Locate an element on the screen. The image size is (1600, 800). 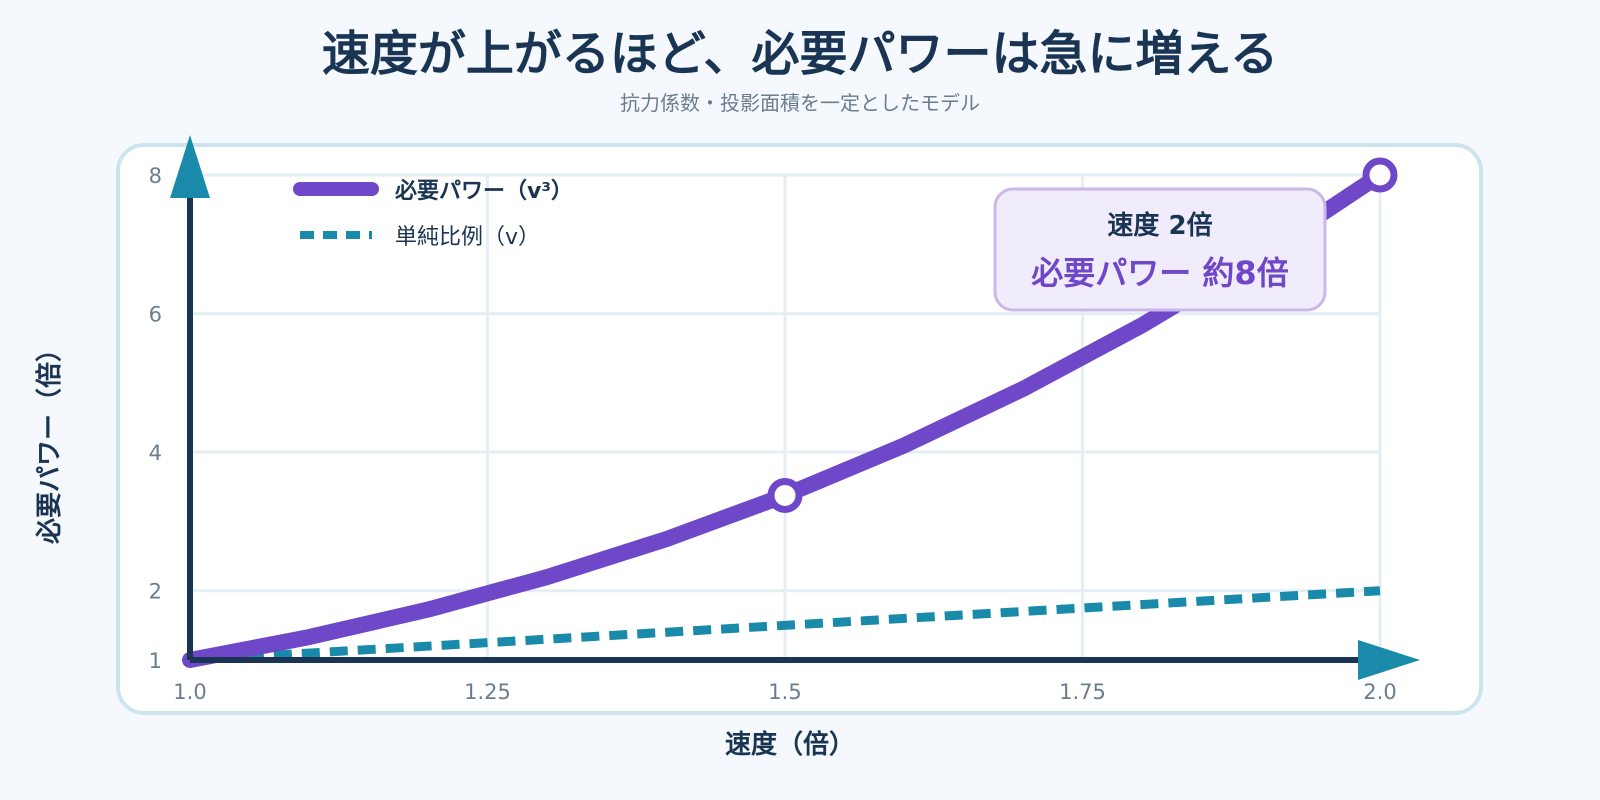
callout: 速度 2倍 必要パワー 約8倍 is located at coordinates (1160, 249).